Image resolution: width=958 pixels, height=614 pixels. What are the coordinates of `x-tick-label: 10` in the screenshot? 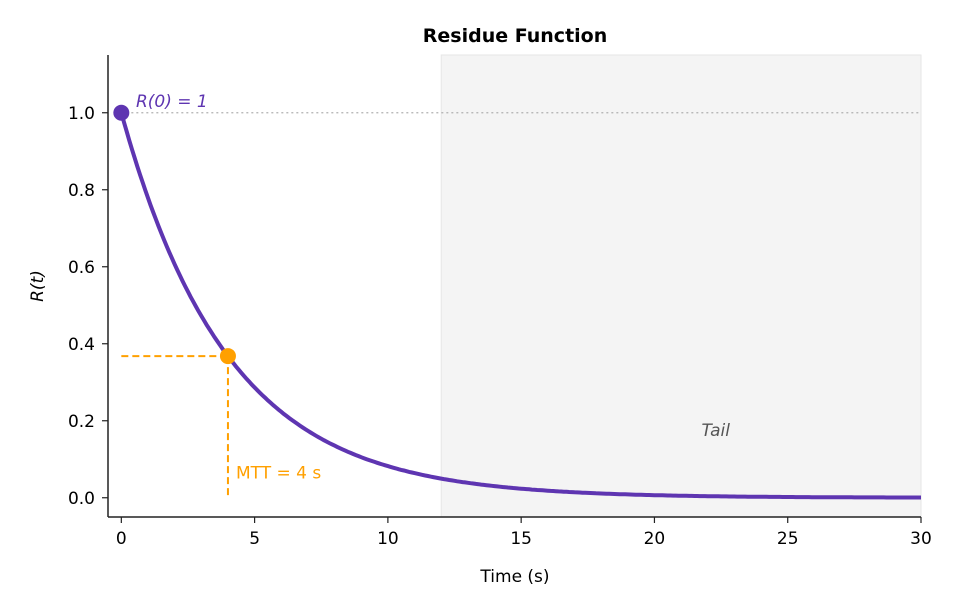 It's located at (388, 539).